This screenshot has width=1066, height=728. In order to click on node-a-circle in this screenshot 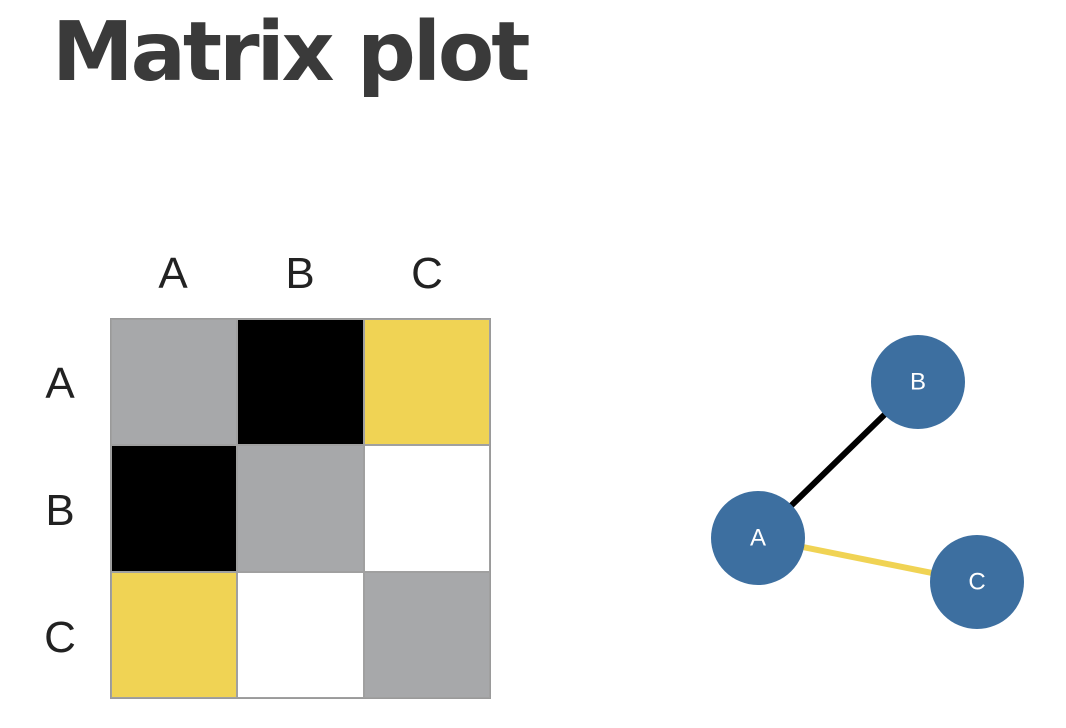, I will do `click(758, 538)`.